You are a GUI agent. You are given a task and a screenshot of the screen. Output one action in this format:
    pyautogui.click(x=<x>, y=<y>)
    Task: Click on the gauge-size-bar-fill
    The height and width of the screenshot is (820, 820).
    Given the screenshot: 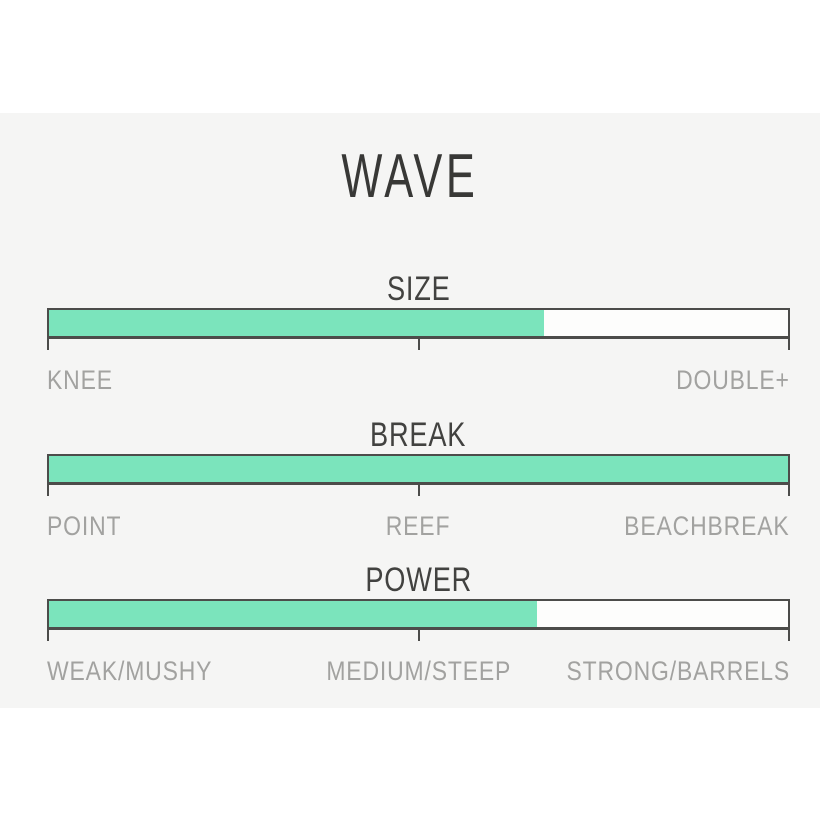 What is the action you would take?
    pyautogui.click(x=297, y=323)
    